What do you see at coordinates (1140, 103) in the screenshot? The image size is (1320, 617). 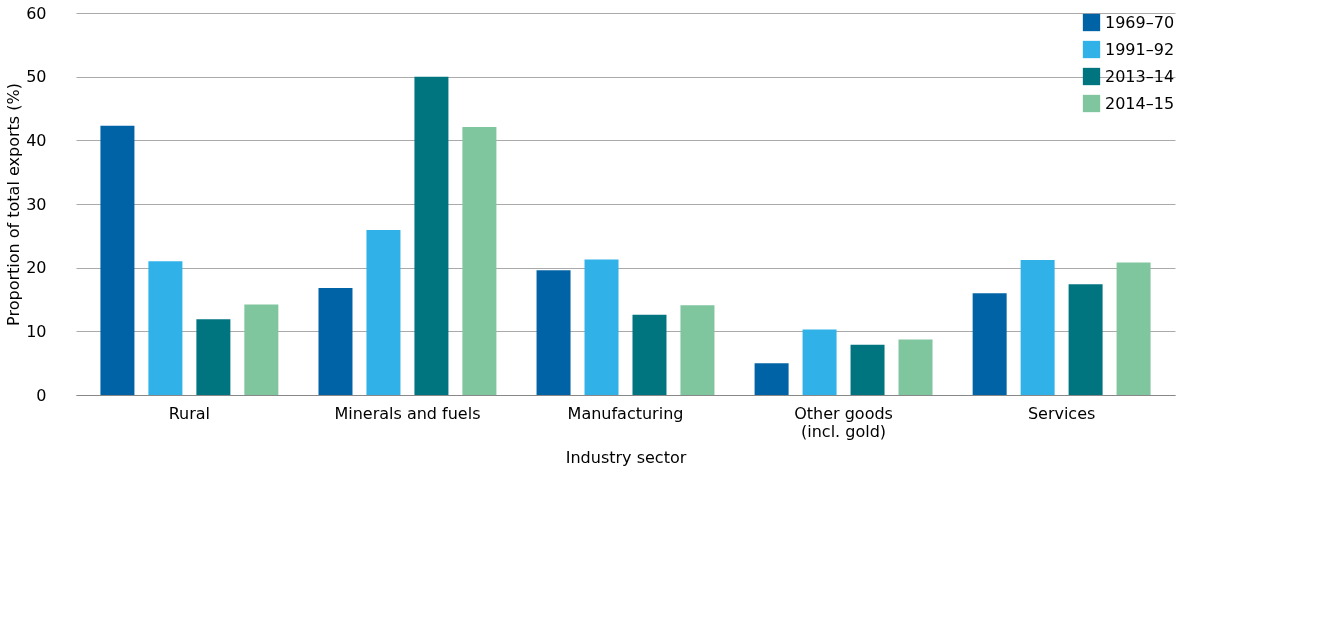 I see `legend-label: 2014–15` at bounding box center [1140, 103].